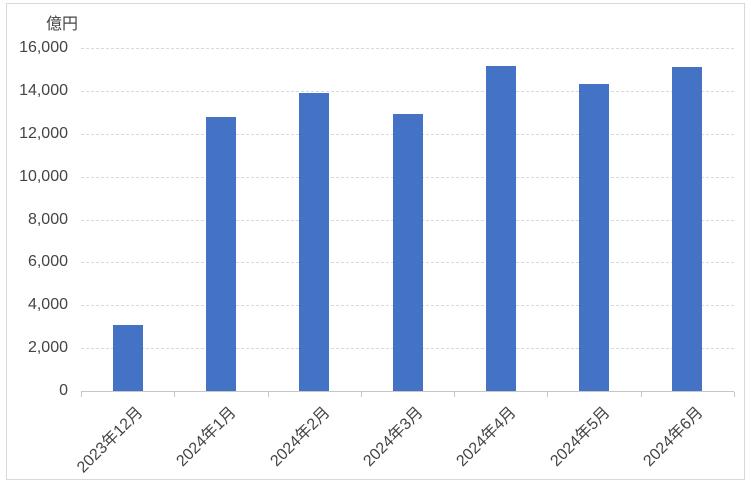 This screenshot has width=751, height=493. Describe the element at coordinates (393, 437) in the screenshot. I see `x-tick-label: 2024年3月` at that location.